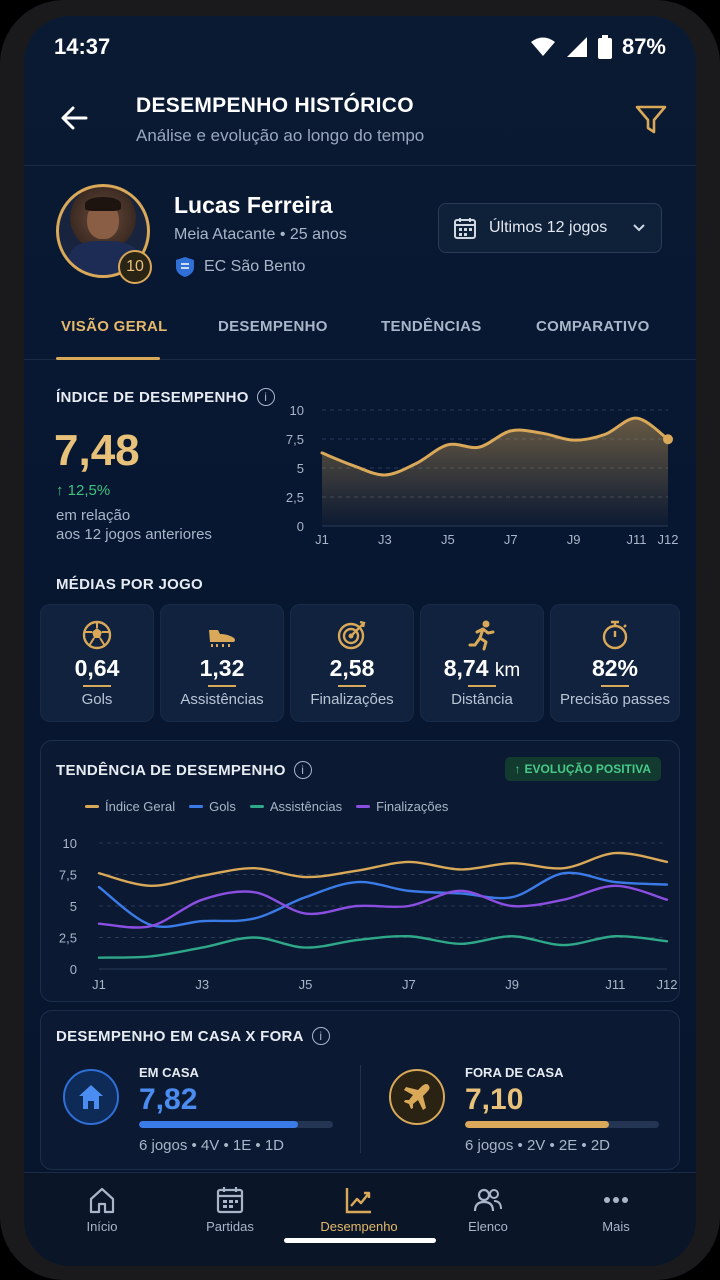  What do you see at coordinates (130, 806) in the screenshot?
I see `legend-item-indice: Índice Geral` at bounding box center [130, 806].